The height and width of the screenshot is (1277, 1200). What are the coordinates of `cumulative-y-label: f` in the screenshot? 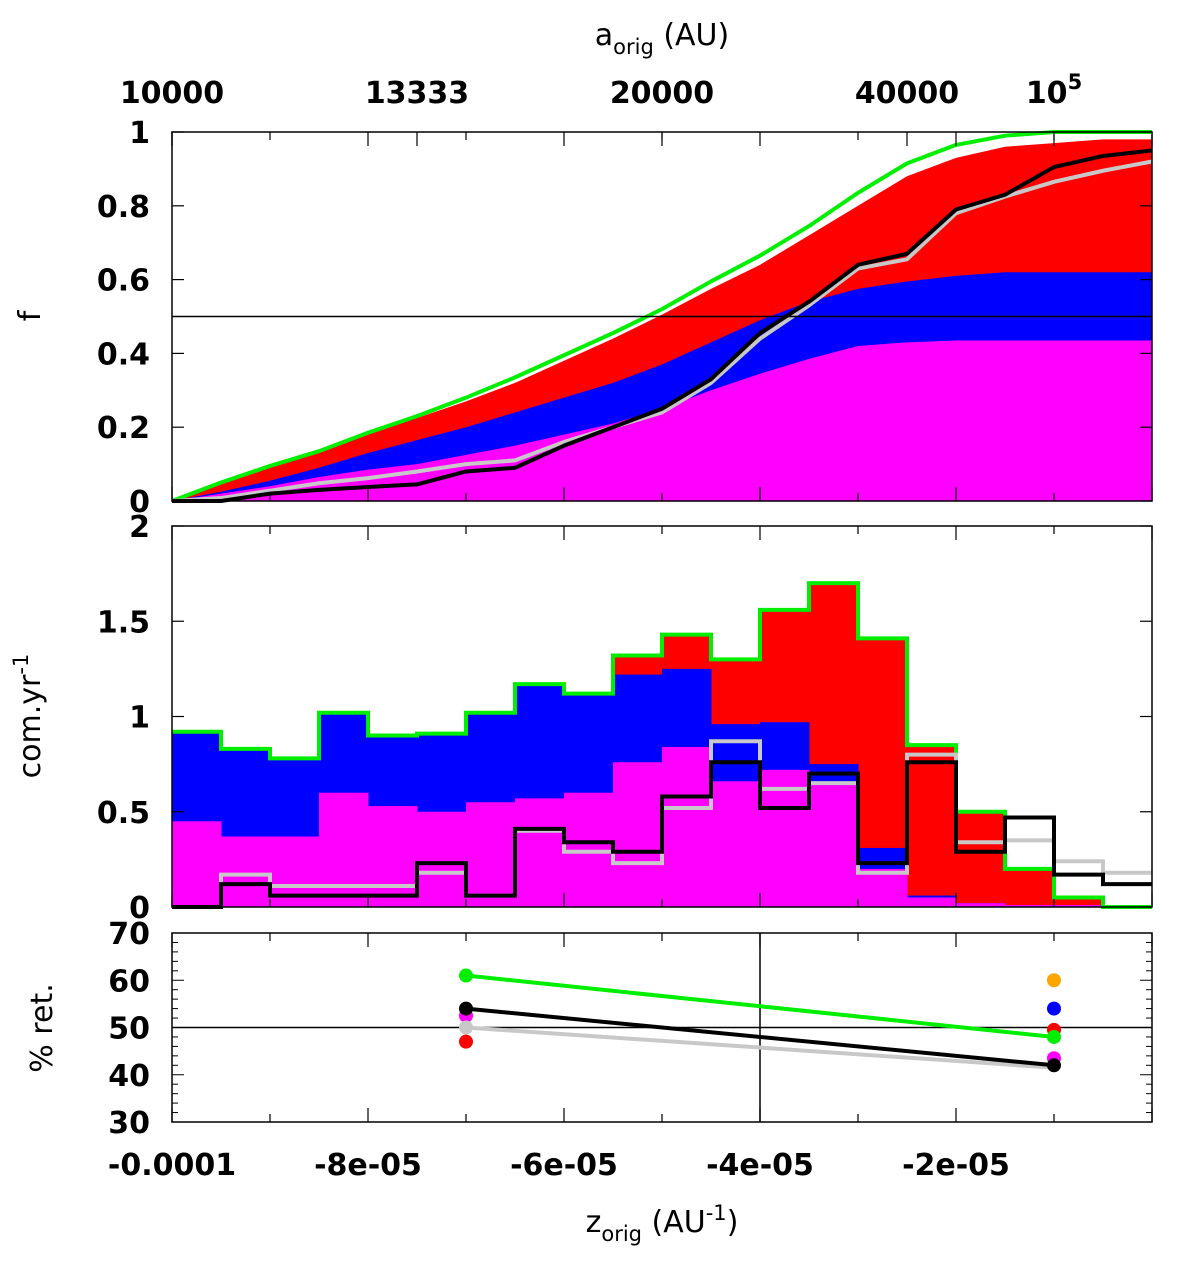 It's located at (30, 315).